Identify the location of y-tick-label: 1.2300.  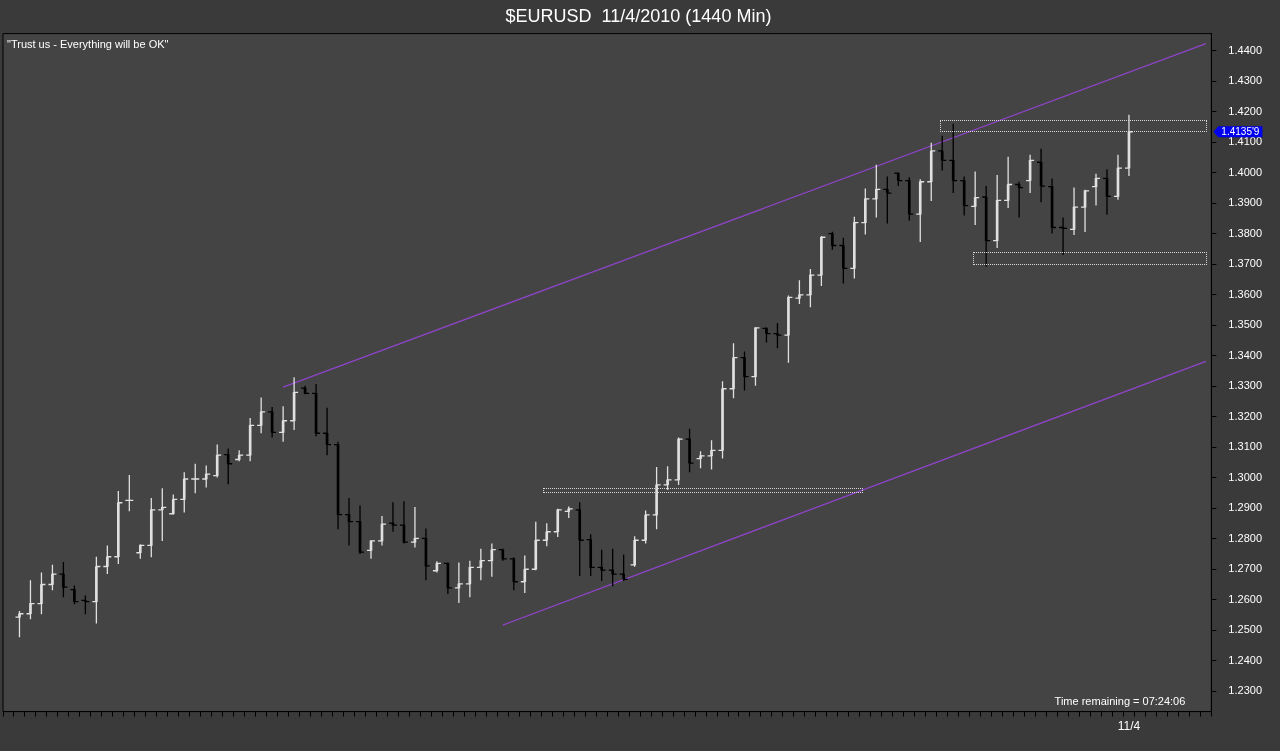
(1245, 690).